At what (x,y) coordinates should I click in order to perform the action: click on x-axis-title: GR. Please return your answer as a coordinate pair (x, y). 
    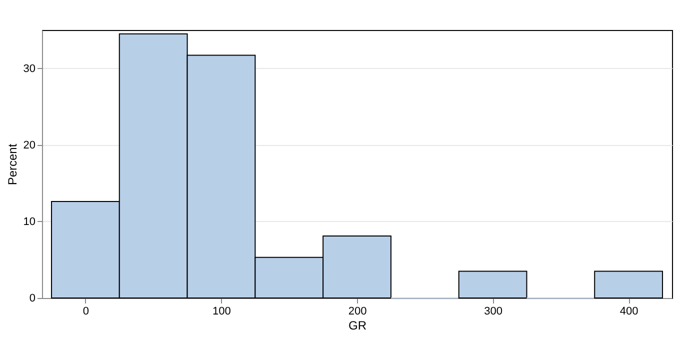
    Looking at the image, I should click on (357, 325).